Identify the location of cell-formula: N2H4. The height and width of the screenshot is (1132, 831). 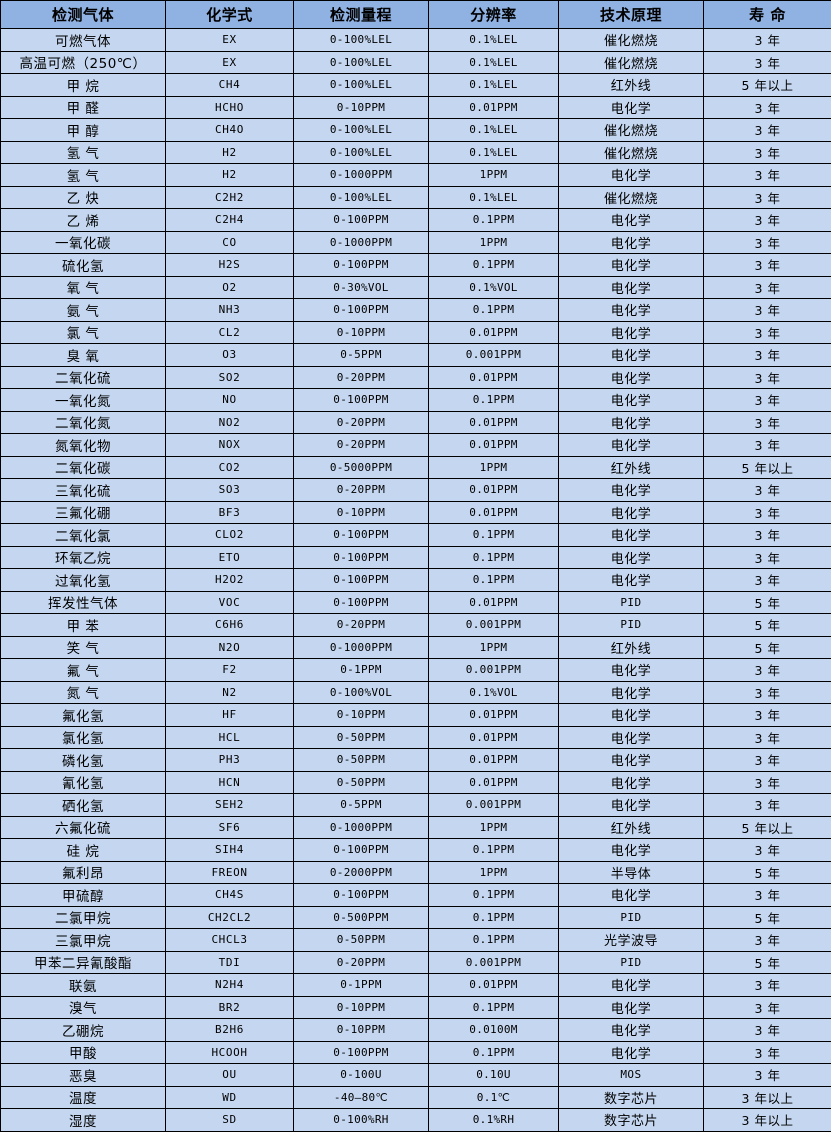
(230, 985).